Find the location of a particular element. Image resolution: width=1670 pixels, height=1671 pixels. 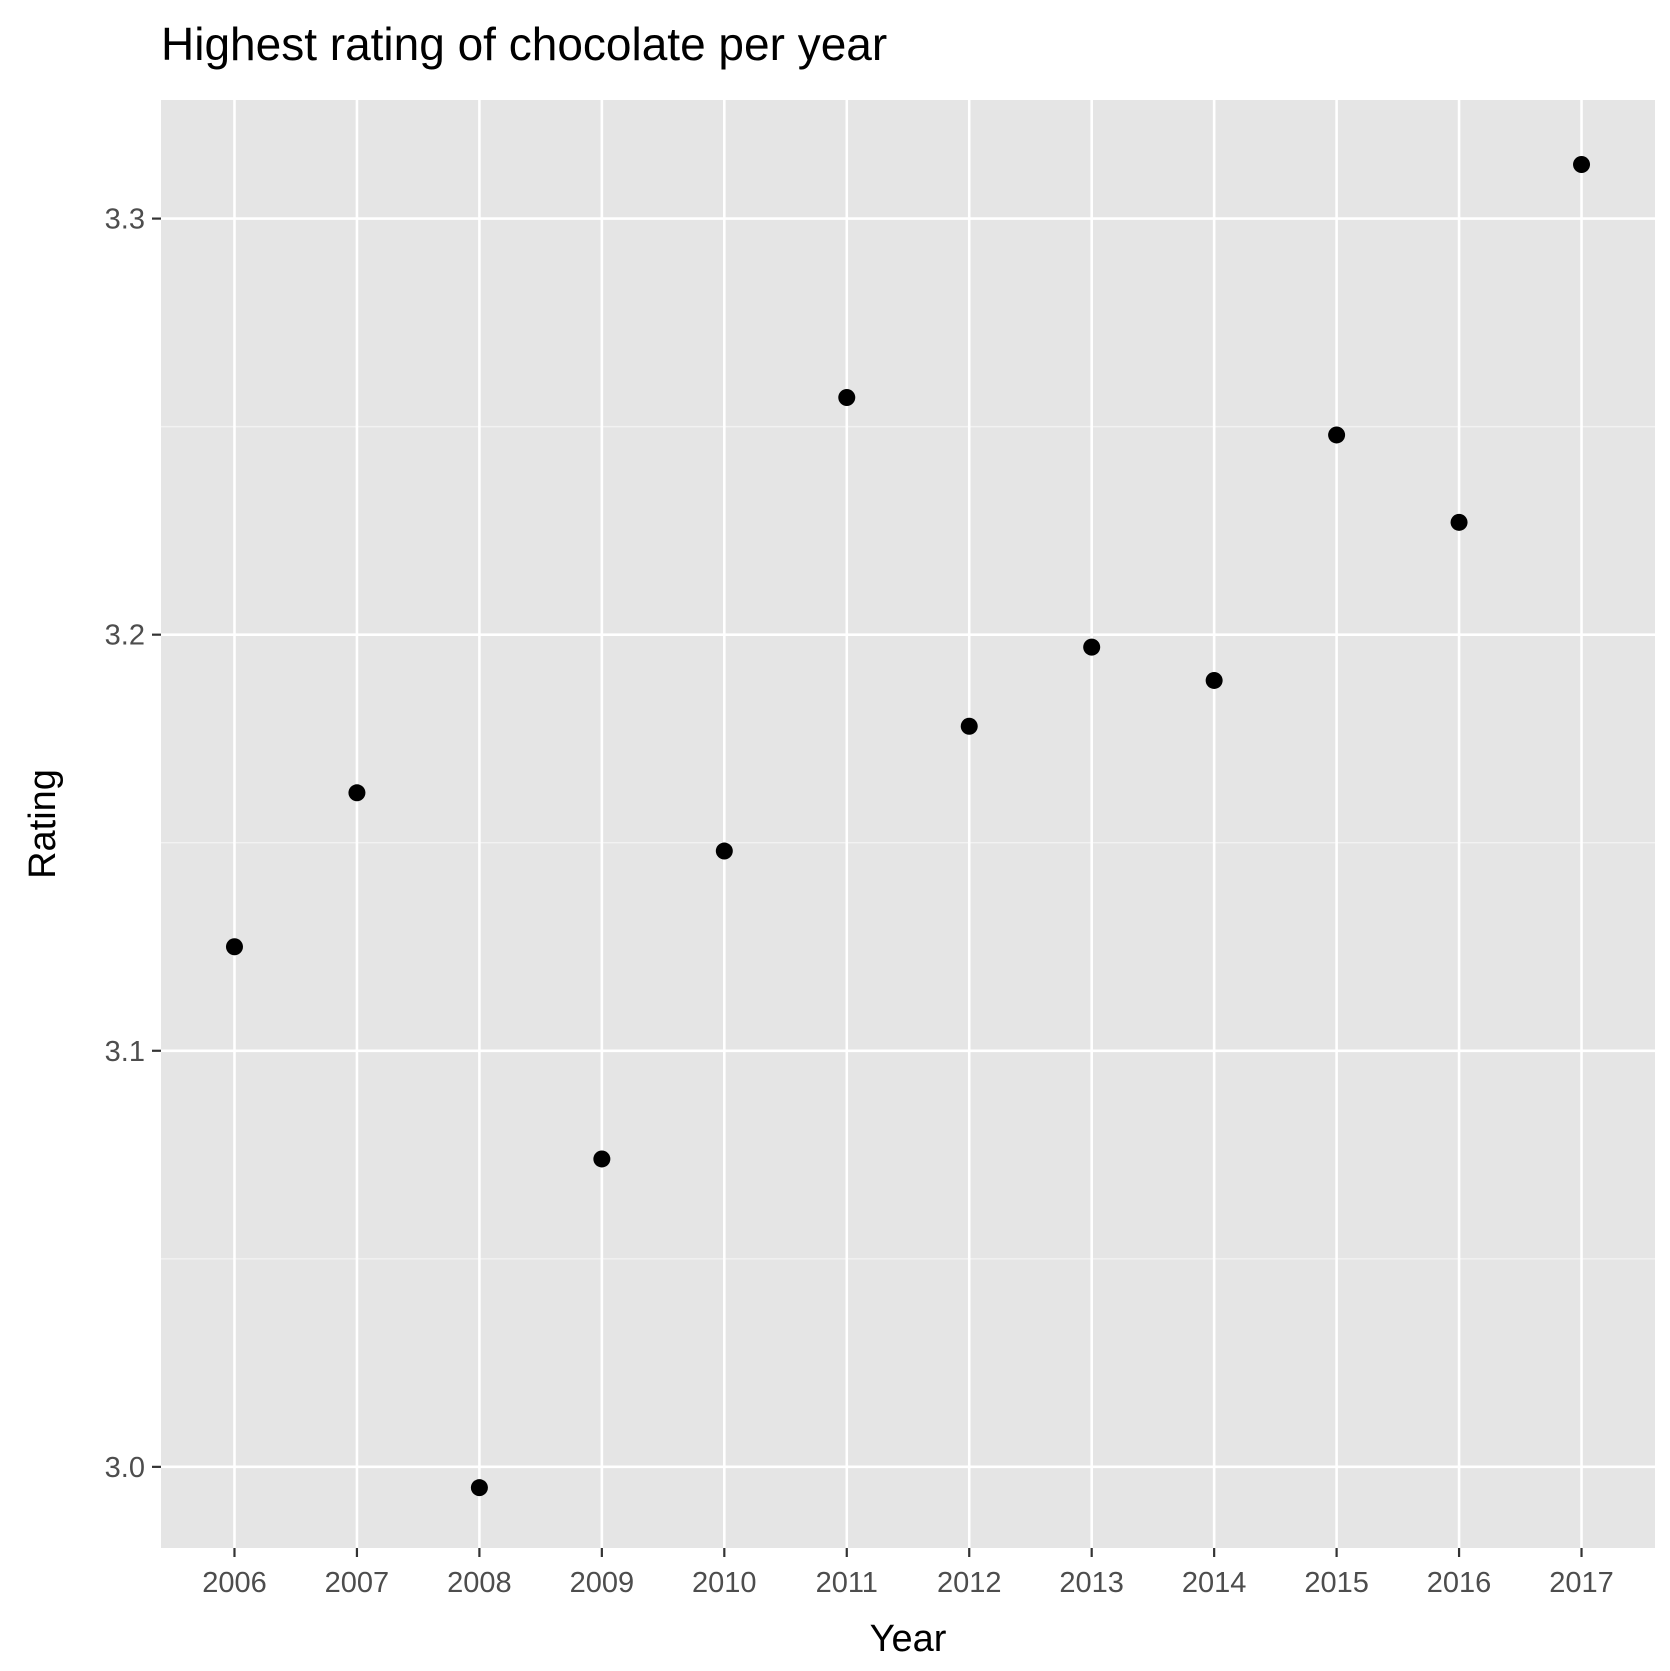

y-tick-label: 3.0 is located at coordinates (125, 1468).